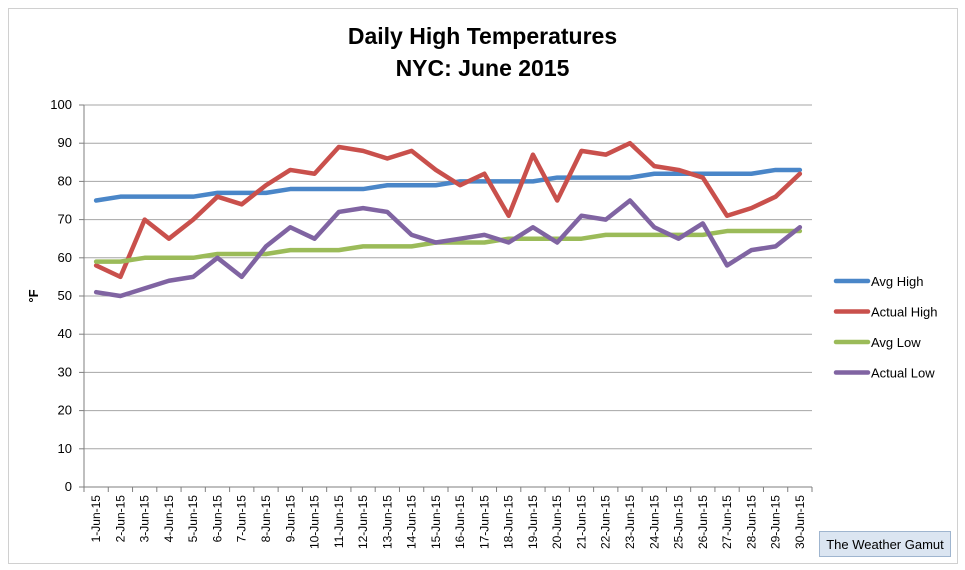 This screenshot has height=570, width=965. What do you see at coordinates (120, 519) in the screenshot?
I see `x-tick-label: 2-Jun-15` at bounding box center [120, 519].